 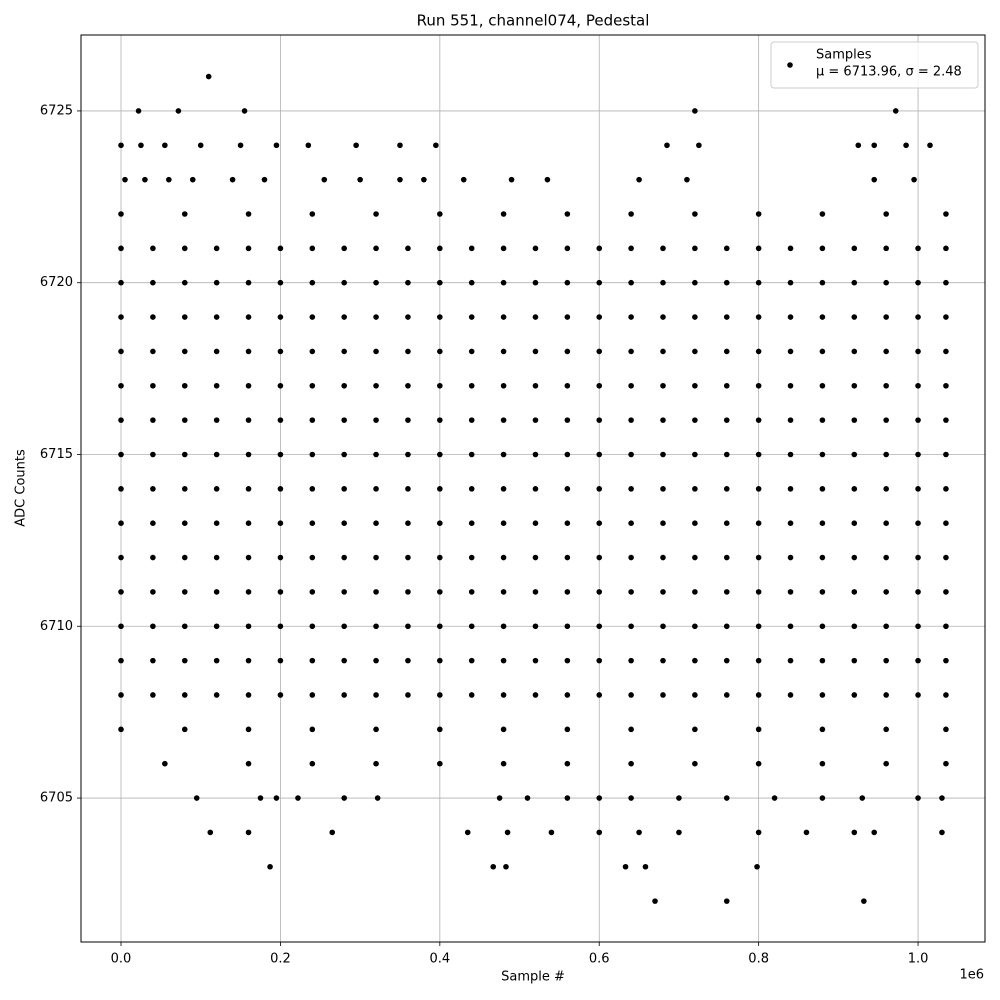 What do you see at coordinates (21, 488) in the screenshot?
I see `y-axis-label: ADC Counts` at bounding box center [21, 488].